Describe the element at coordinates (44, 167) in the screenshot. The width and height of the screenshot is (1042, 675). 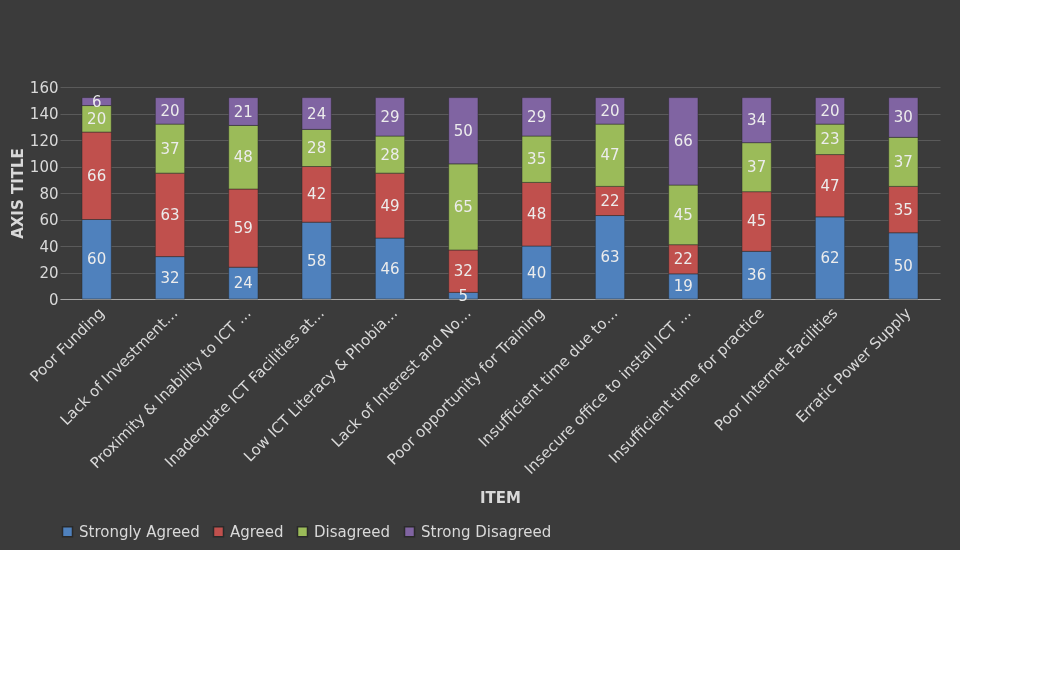
I see `y-tick-label: 100` at that location.